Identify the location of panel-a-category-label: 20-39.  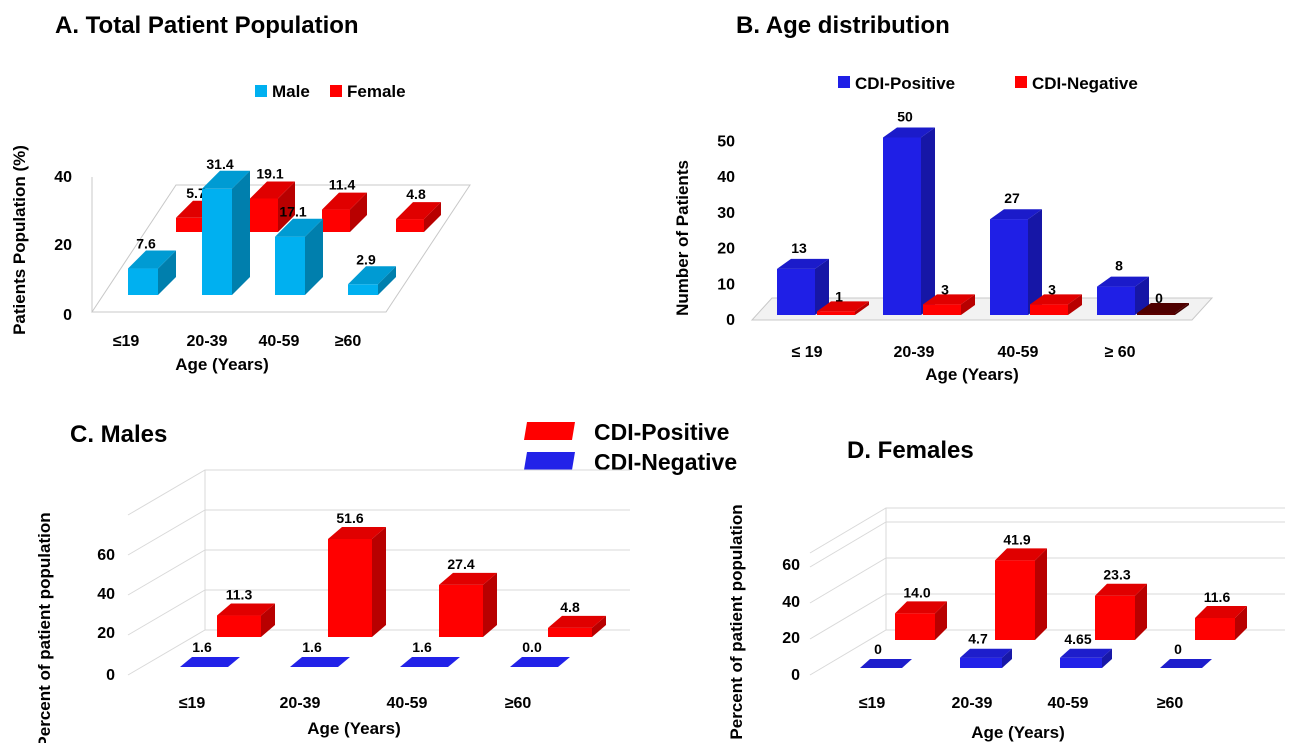
(207, 341).